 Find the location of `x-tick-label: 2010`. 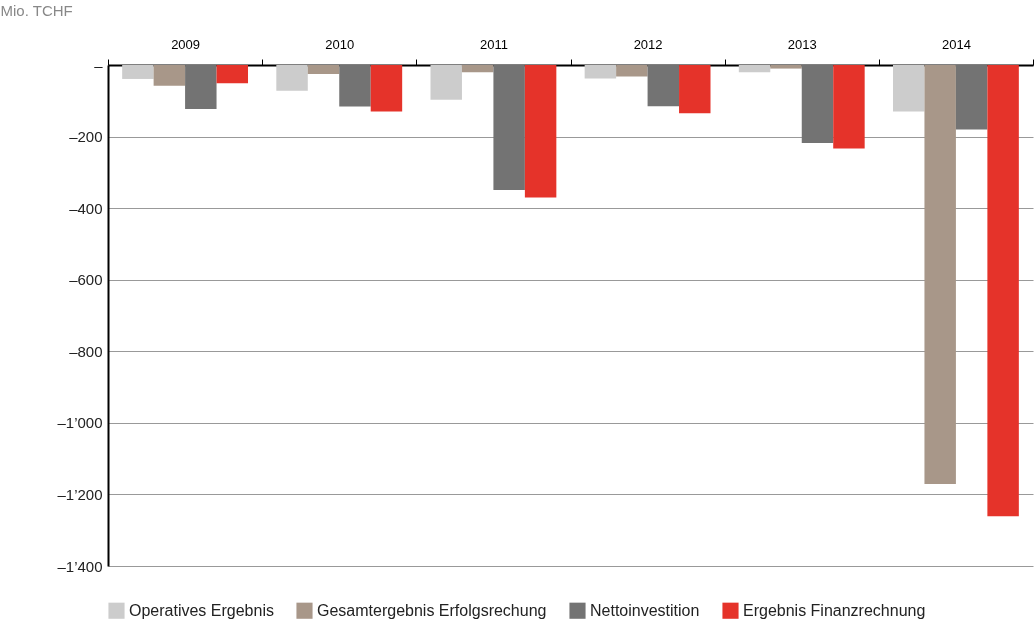

x-tick-label: 2010 is located at coordinates (340, 44).